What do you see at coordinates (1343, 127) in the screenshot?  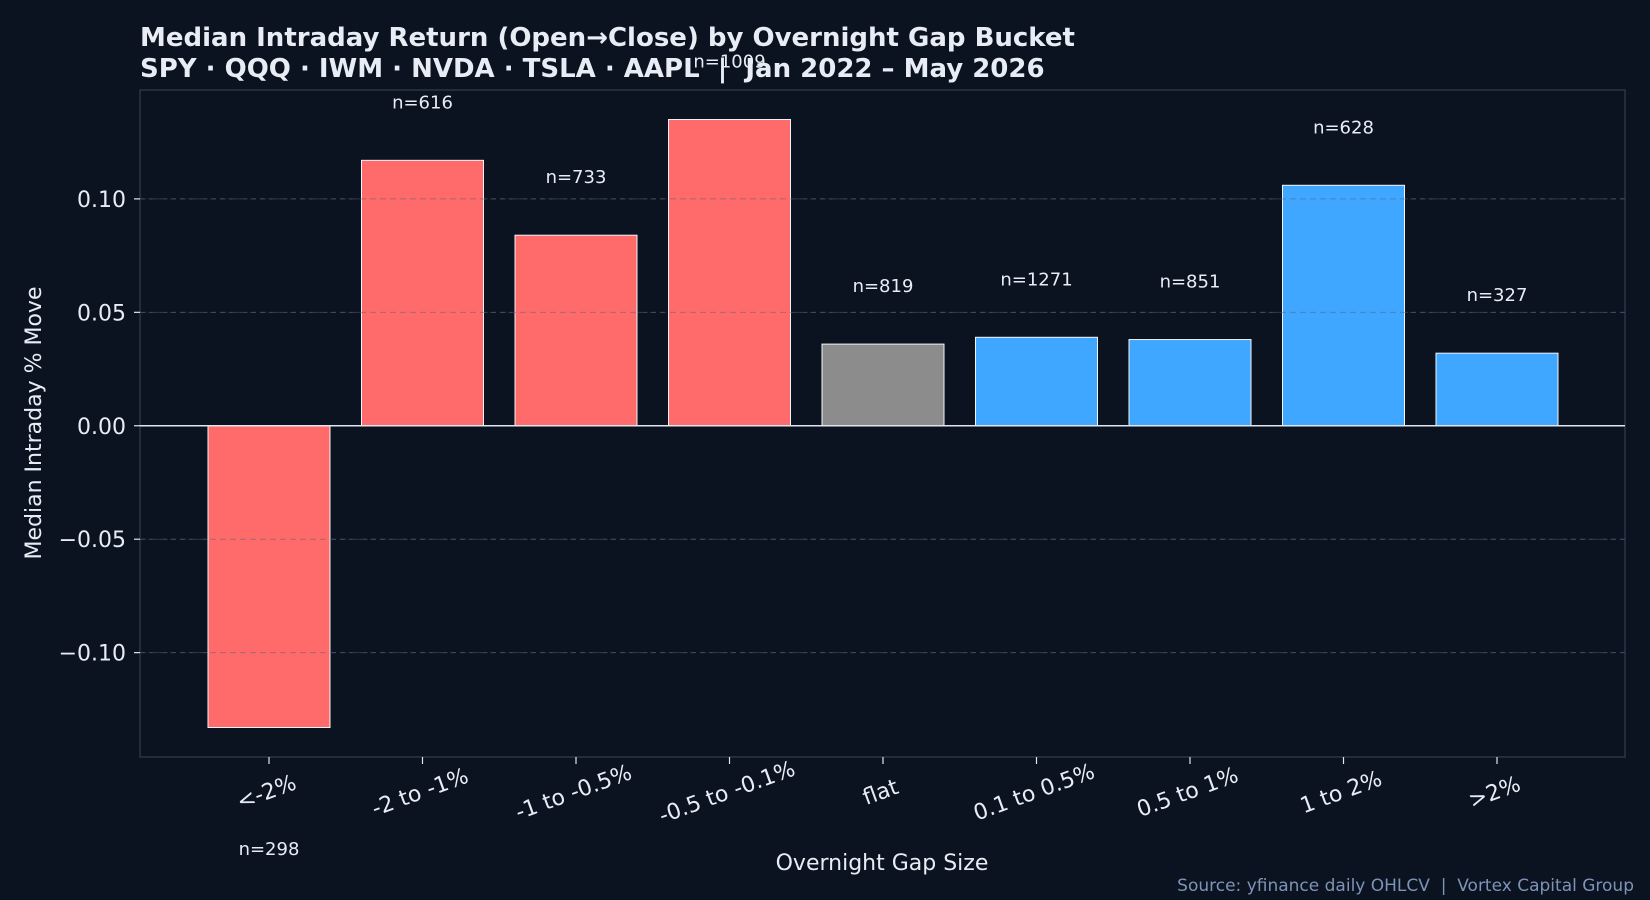 I see `sample-size-label: n=628` at bounding box center [1343, 127].